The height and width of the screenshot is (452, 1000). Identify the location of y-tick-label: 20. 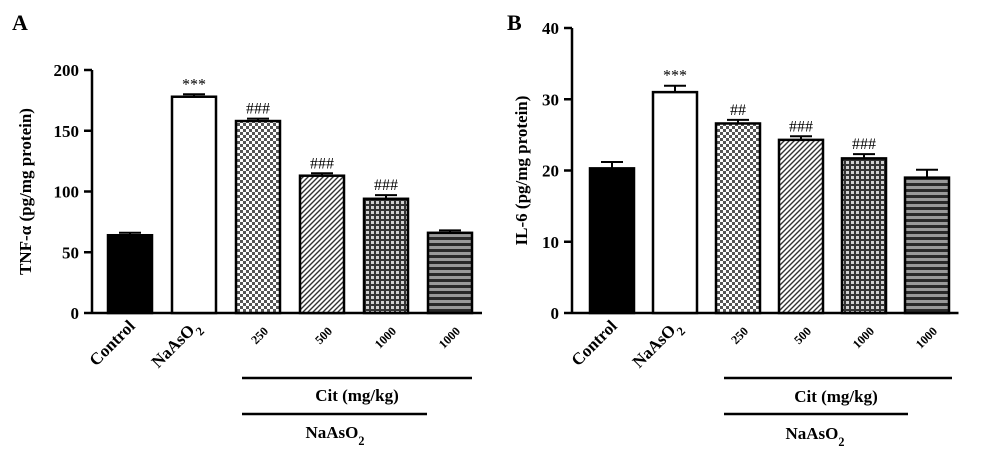
(550, 171).